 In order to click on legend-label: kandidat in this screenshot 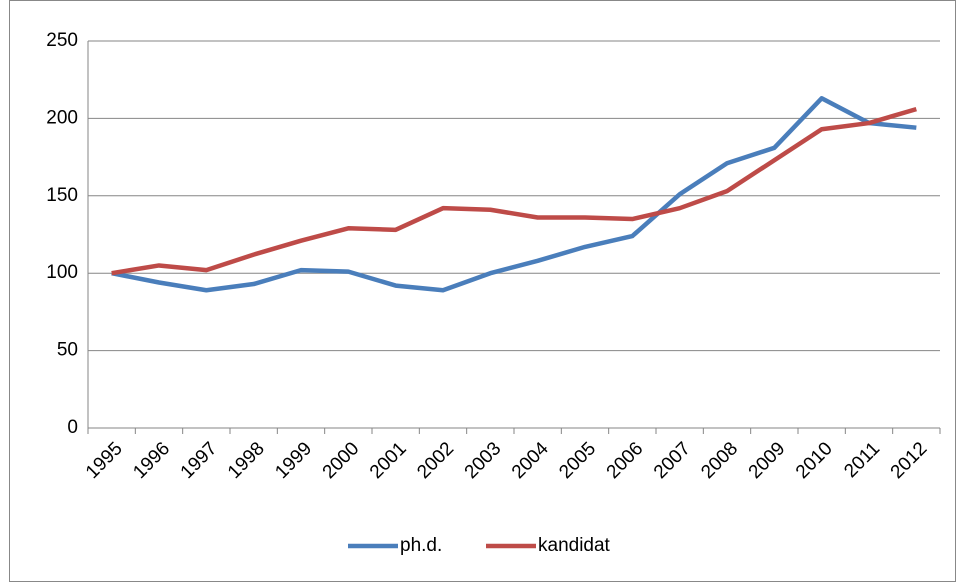, I will do `click(574, 545)`.